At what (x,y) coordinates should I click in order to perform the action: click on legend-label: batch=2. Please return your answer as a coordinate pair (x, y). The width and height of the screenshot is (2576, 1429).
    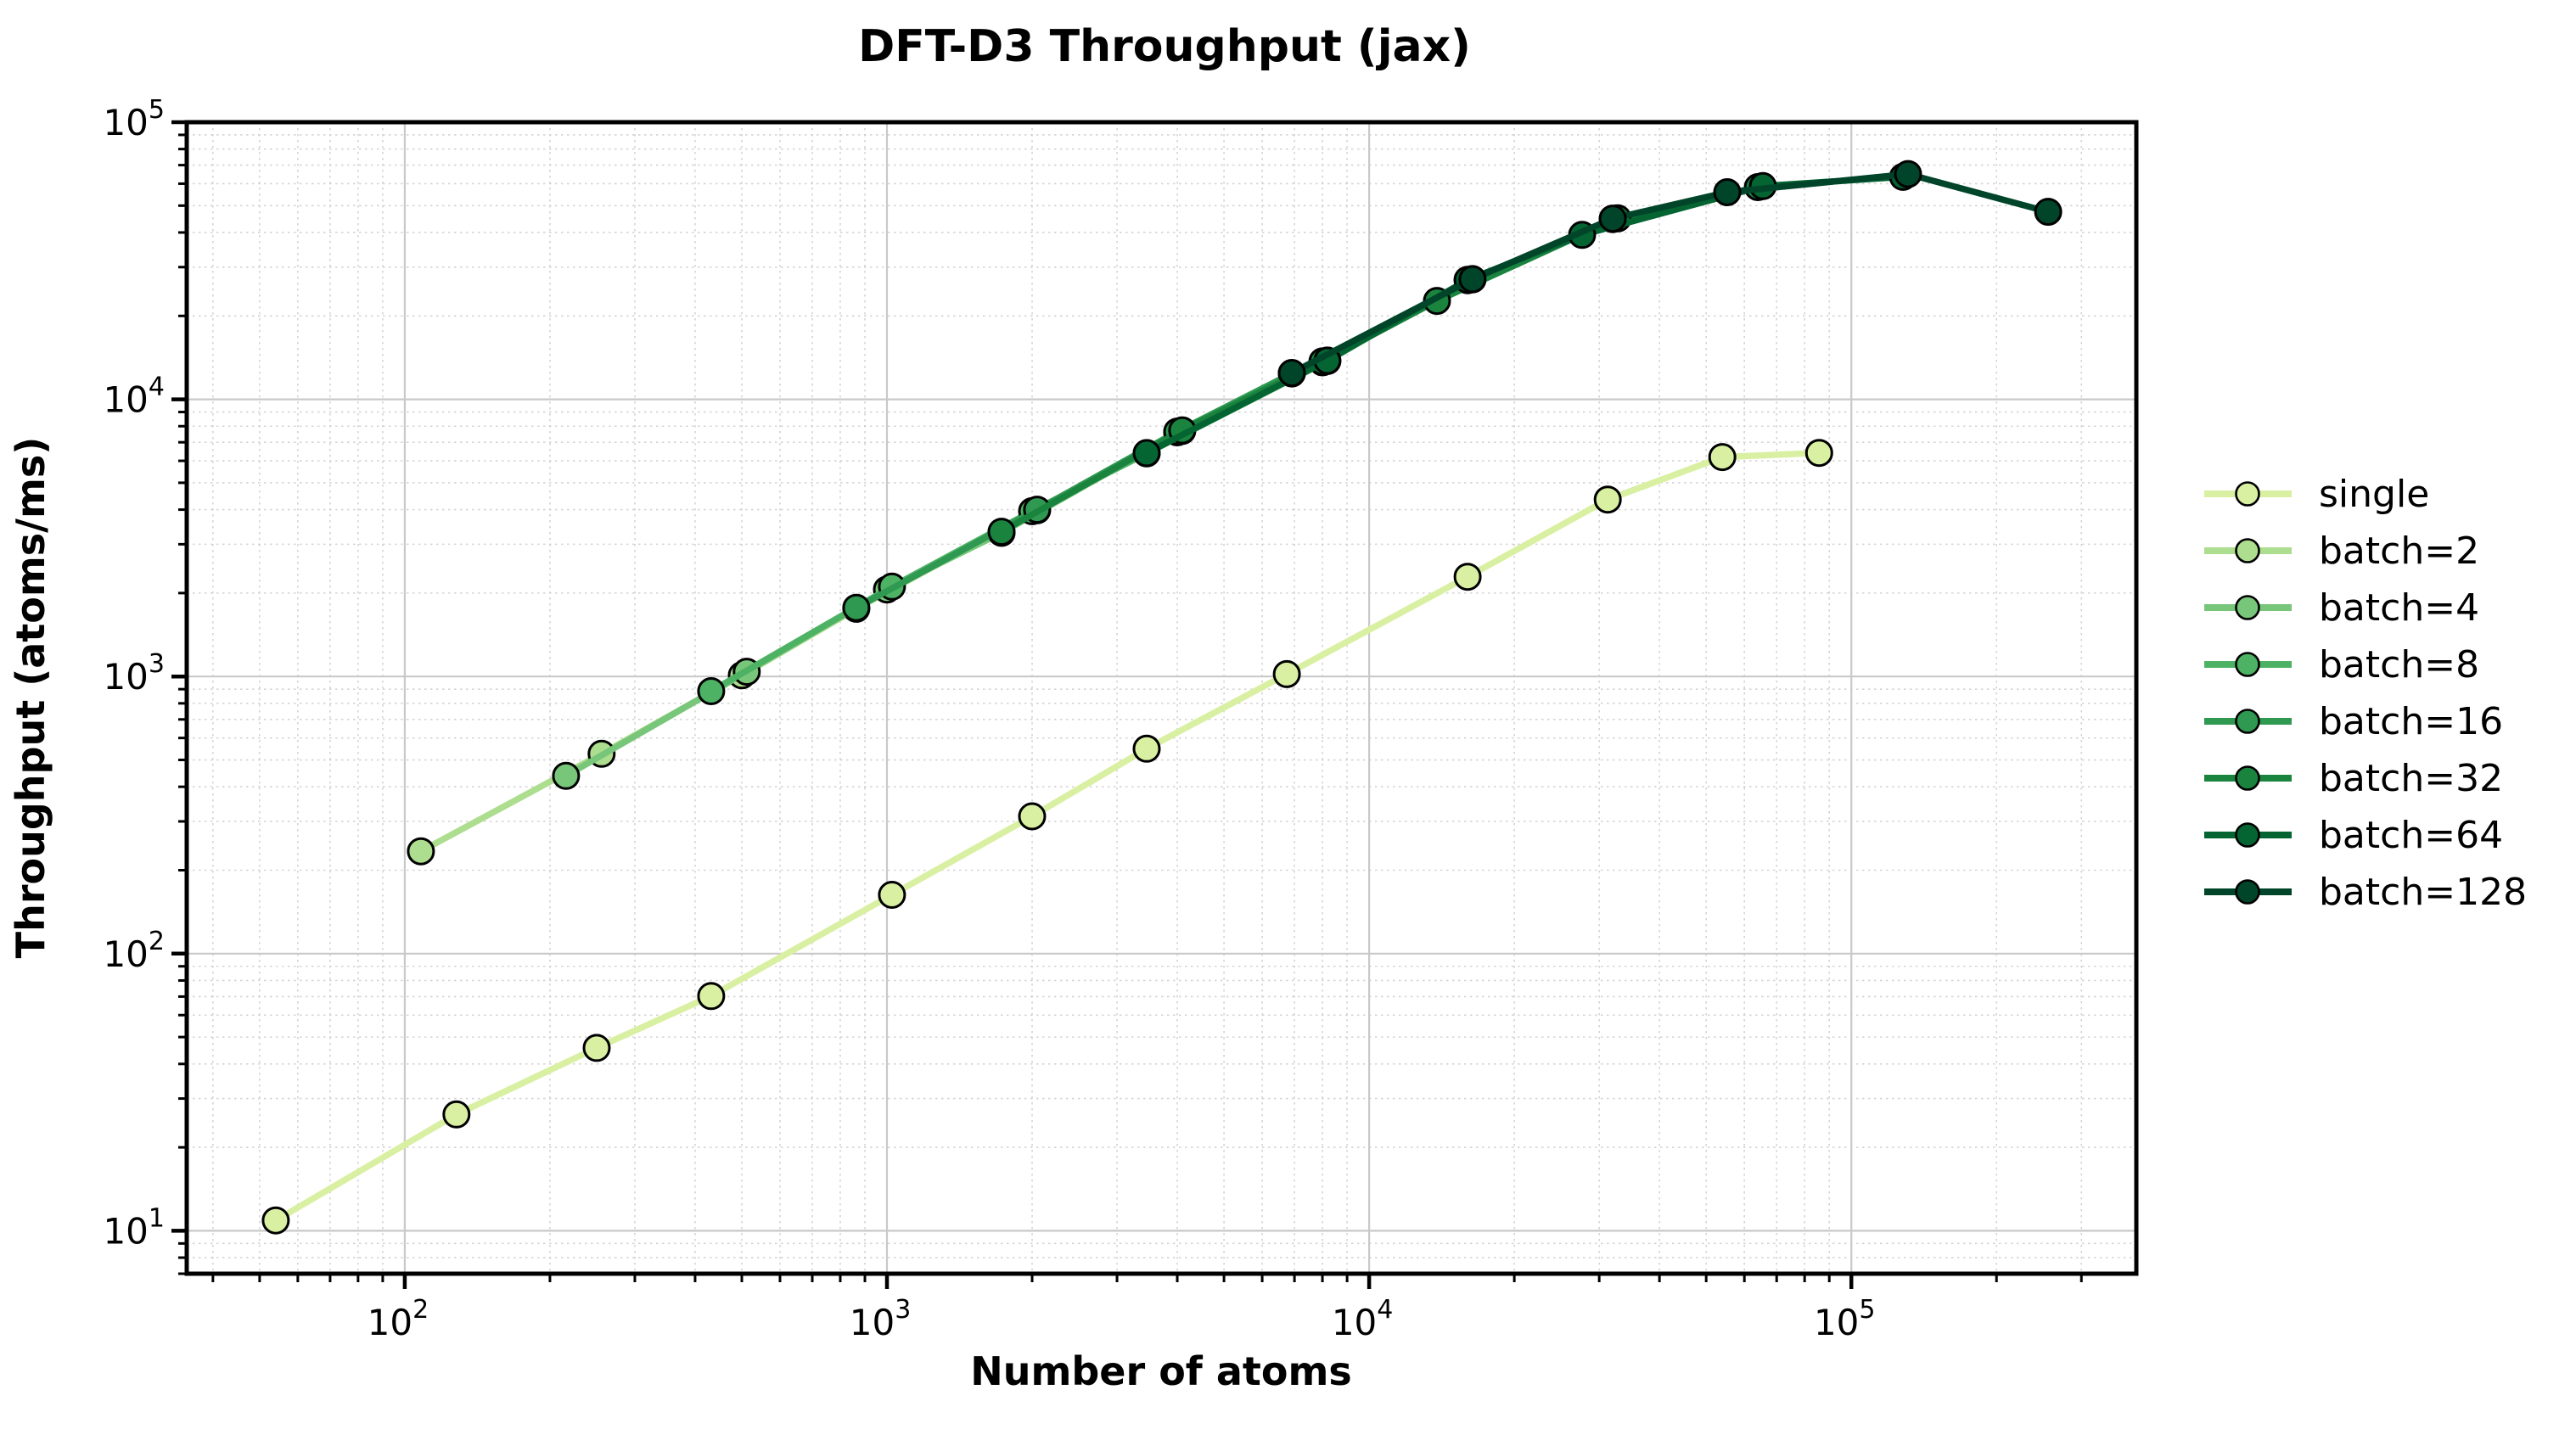
    Looking at the image, I should click on (2399, 551).